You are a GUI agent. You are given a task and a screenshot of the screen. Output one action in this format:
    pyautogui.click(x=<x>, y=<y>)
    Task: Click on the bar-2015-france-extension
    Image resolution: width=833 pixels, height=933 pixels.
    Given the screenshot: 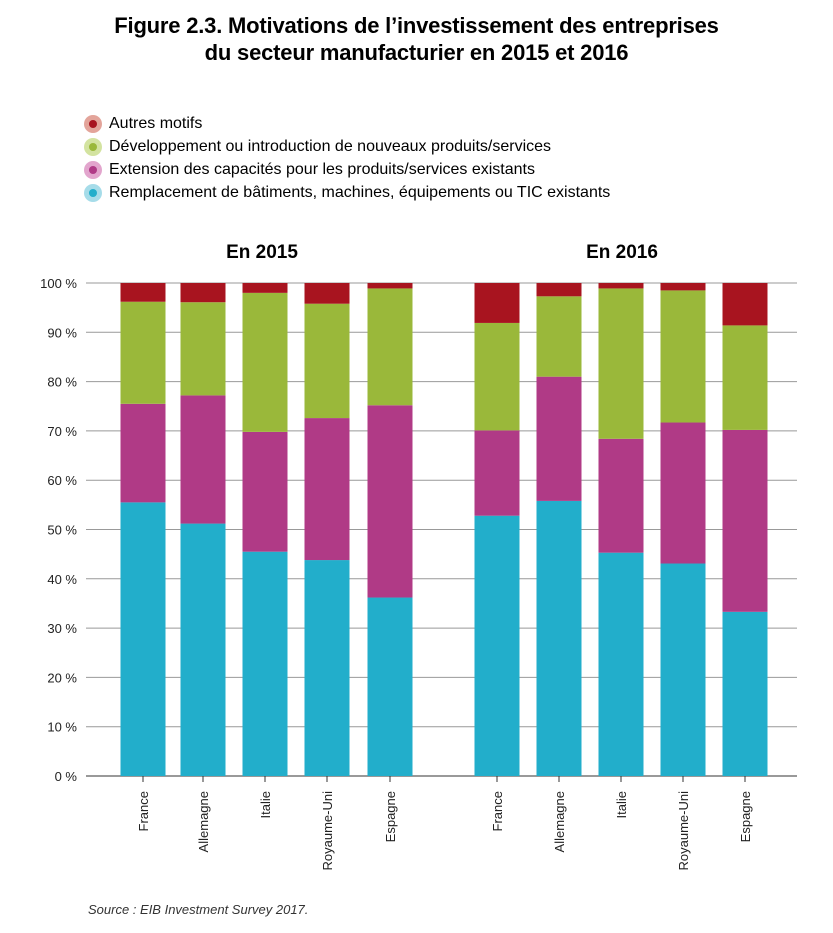 What is the action you would take?
    pyautogui.click(x=143, y=453)
    